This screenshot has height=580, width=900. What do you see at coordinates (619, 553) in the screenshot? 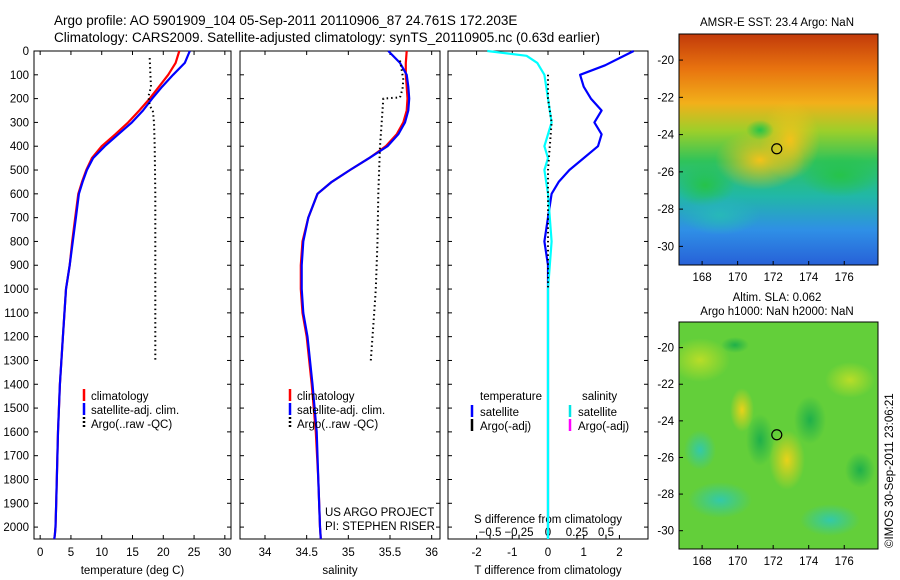
I see `x-tick-label: 2` at bounding box center [619, 553].